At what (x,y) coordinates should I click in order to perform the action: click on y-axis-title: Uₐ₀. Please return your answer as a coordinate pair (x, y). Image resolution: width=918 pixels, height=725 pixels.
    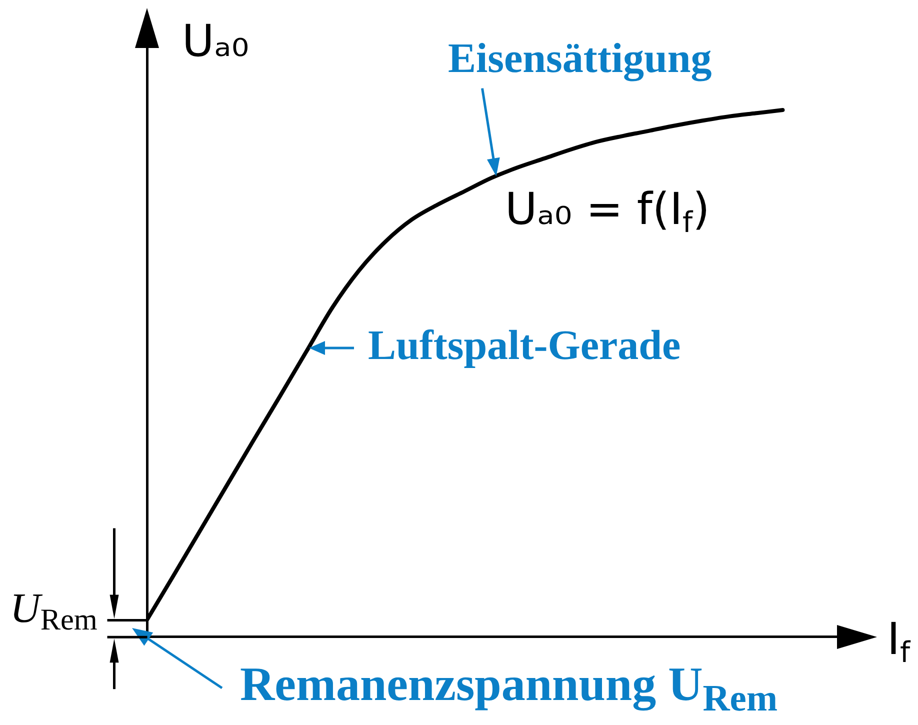
    Looking at the image, I should click on (216, 41).